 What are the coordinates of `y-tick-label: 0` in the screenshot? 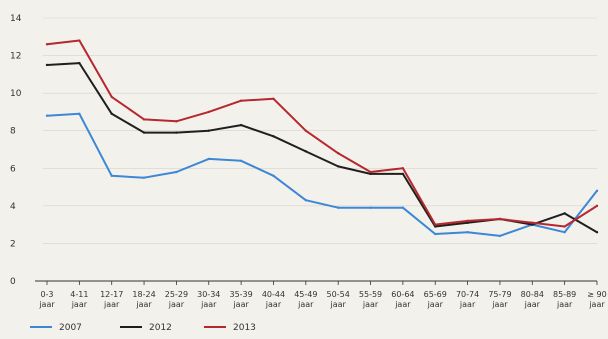 It's located at (13, 282).